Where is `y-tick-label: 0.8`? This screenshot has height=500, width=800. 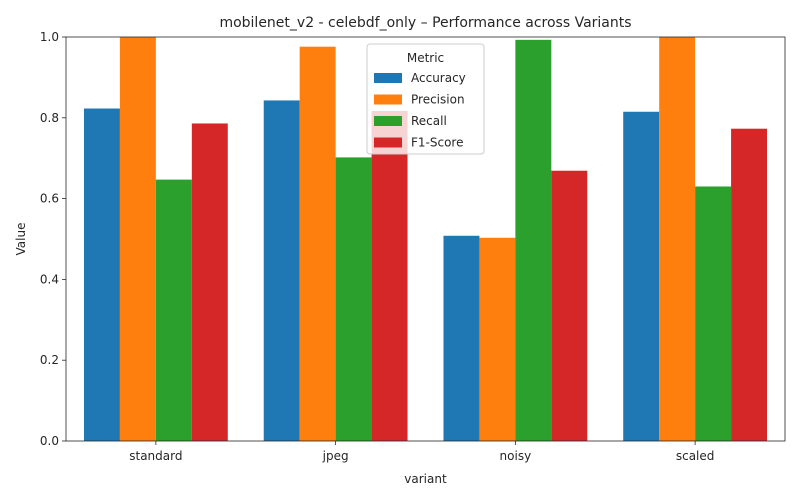
y-tick-label: 0.8 is located at coordinates (49, 118).